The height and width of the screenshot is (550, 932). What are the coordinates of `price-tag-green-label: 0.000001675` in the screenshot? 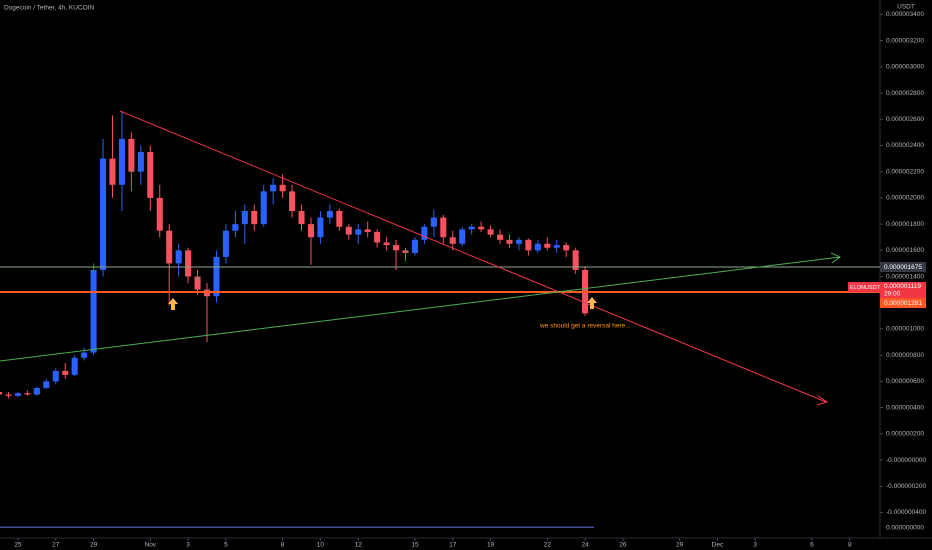 It's located at (903, 267).